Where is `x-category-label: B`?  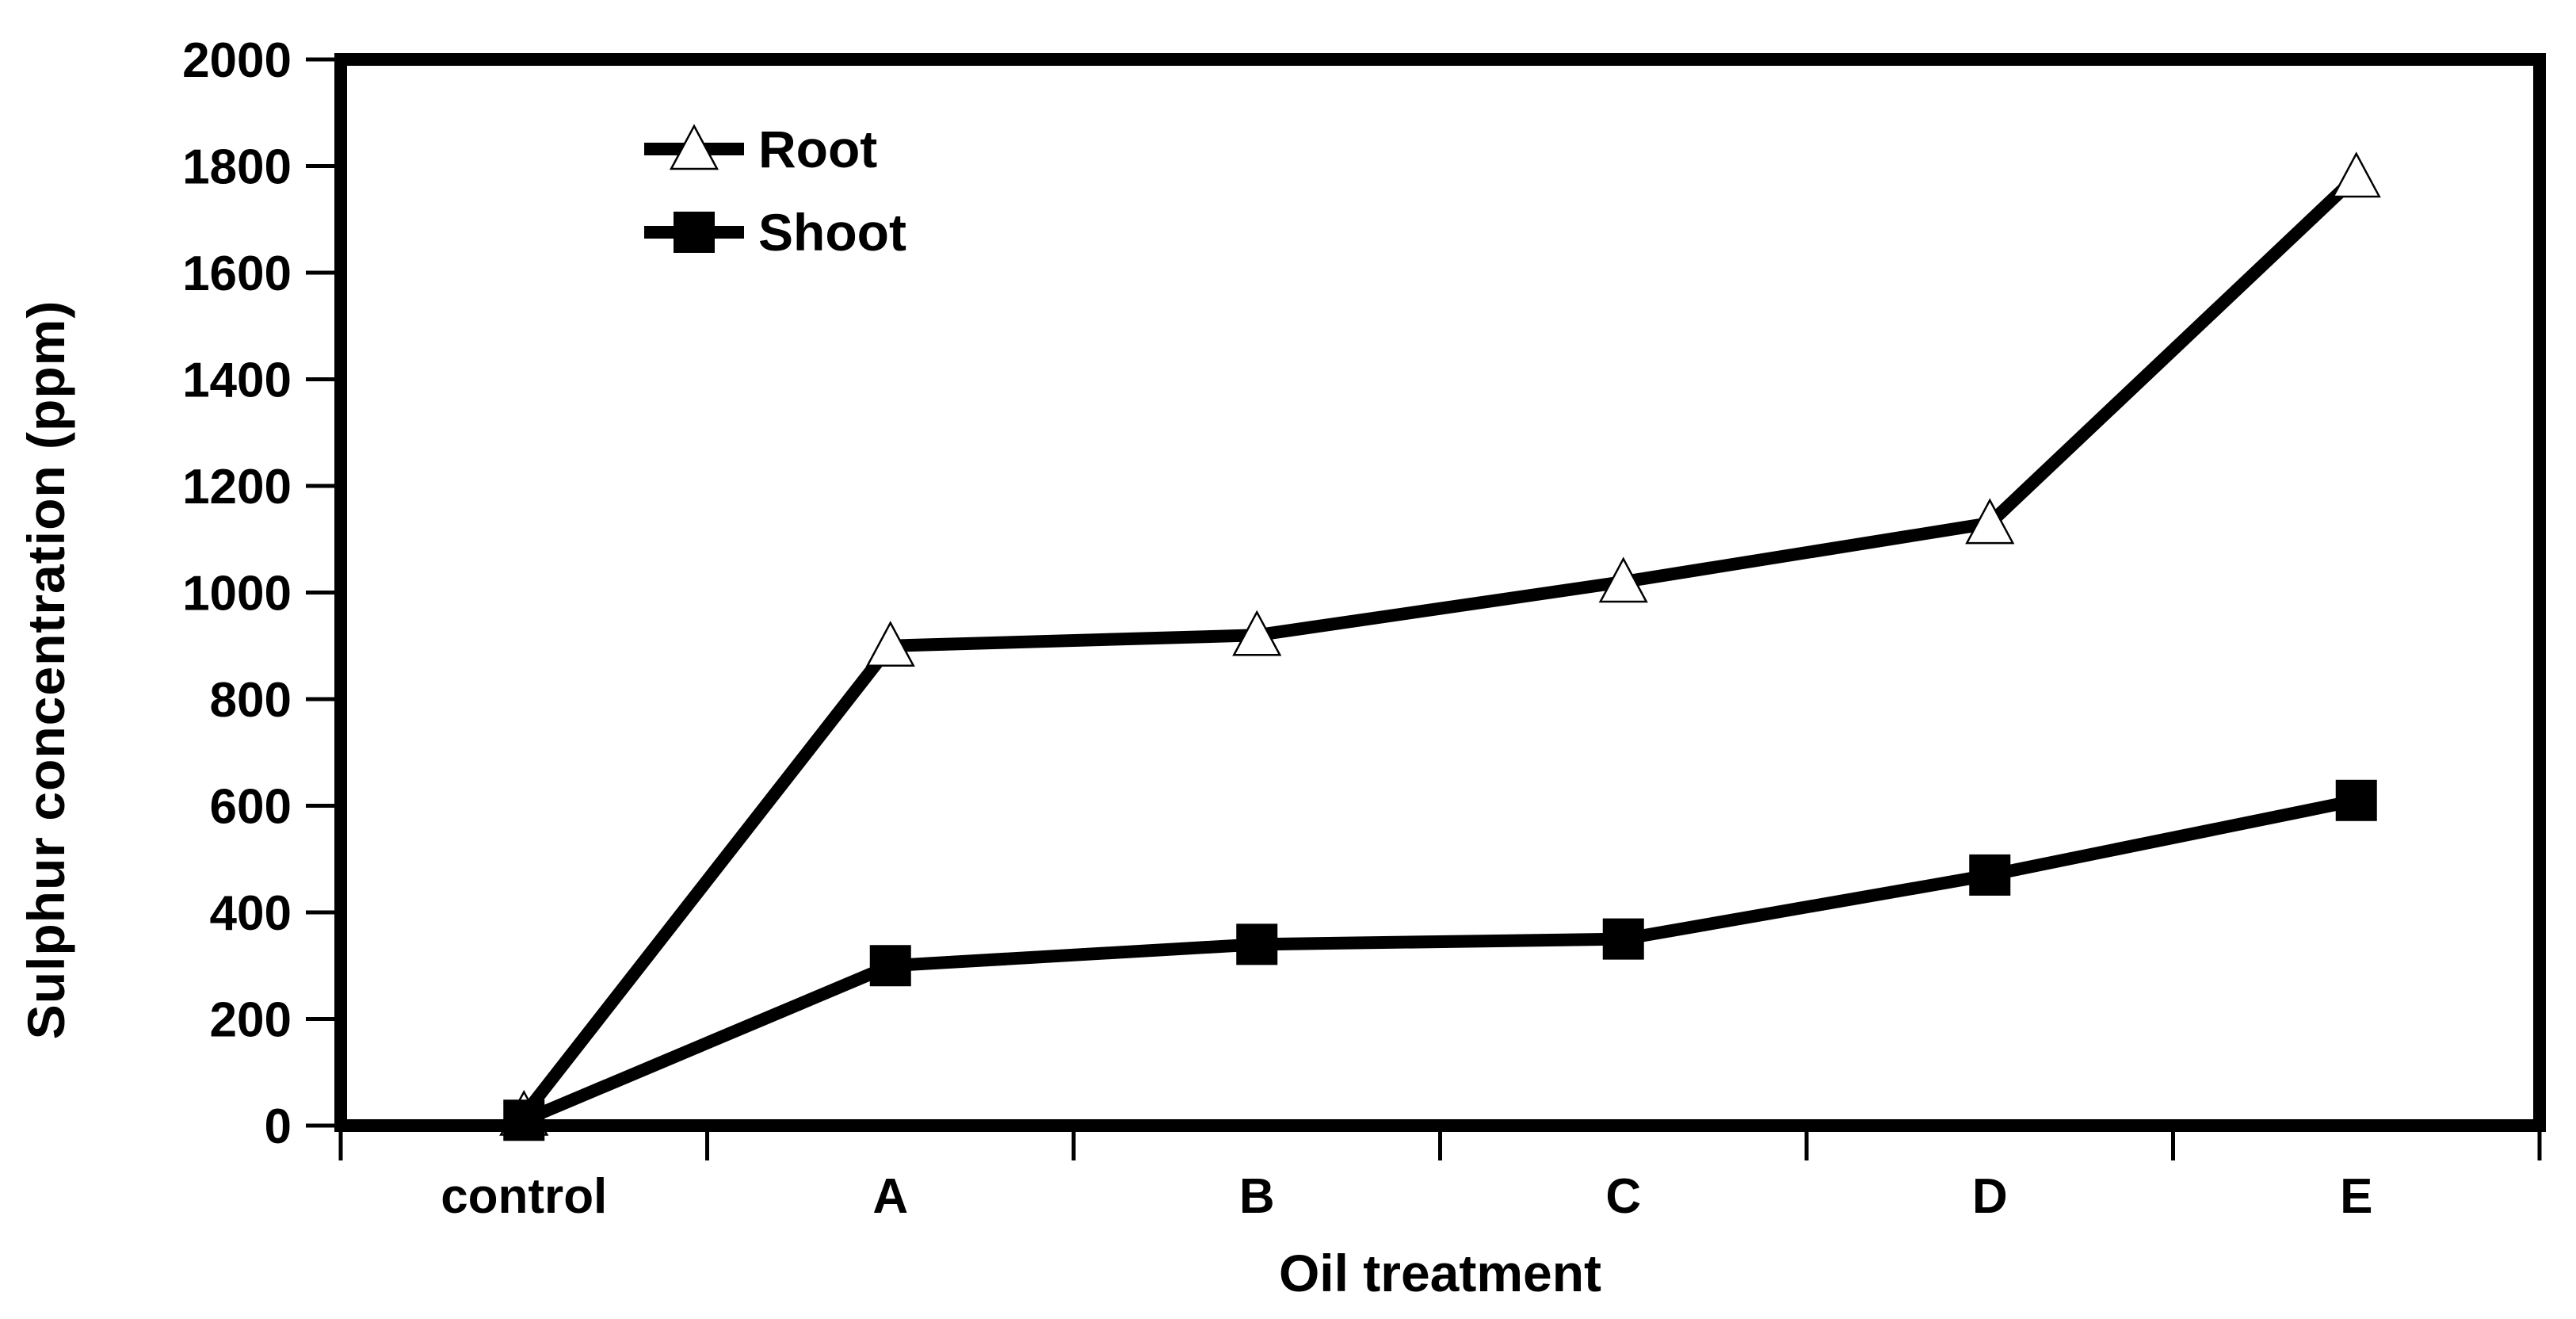
x-category-label: B is located at coordinates (1257, 1196).